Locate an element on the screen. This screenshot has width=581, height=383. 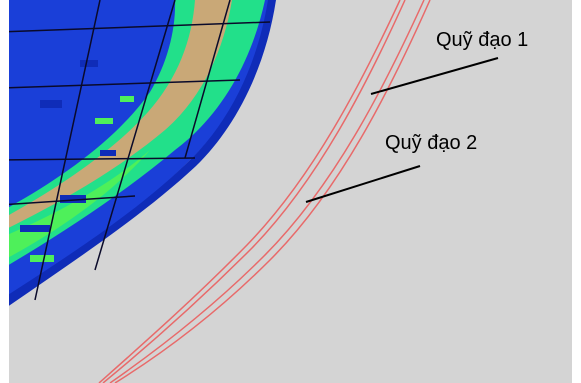
trajectory-1-label: Quỹ đạo 1 is located at coordinates (482, 40).